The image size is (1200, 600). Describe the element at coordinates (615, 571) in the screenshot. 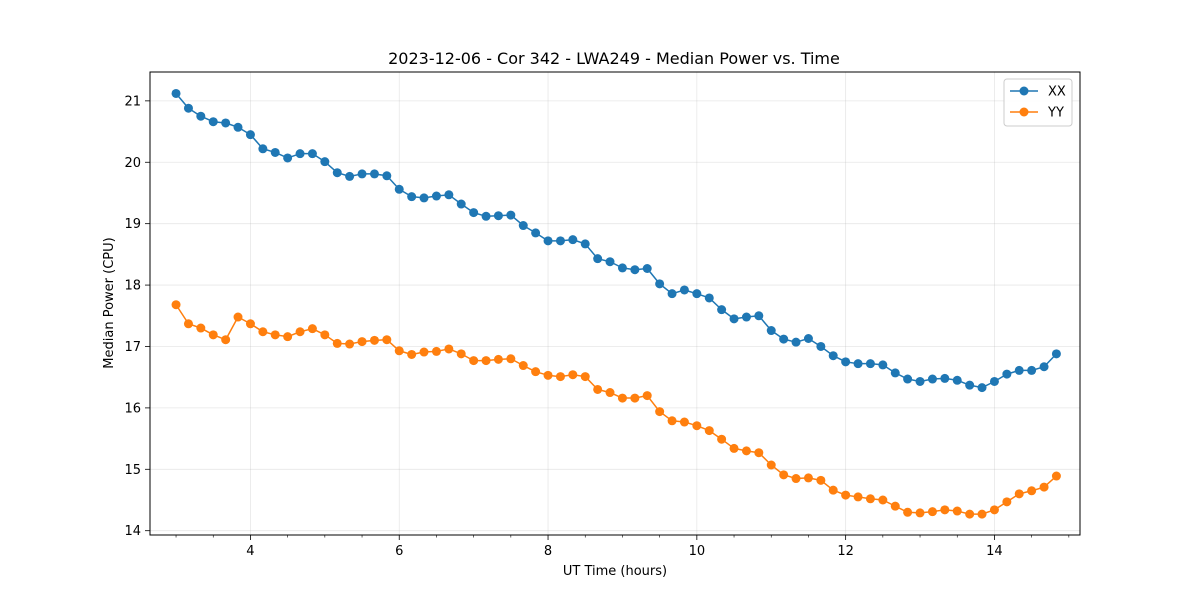

I see `x-axis-label: UT Time (hours)` at that location.